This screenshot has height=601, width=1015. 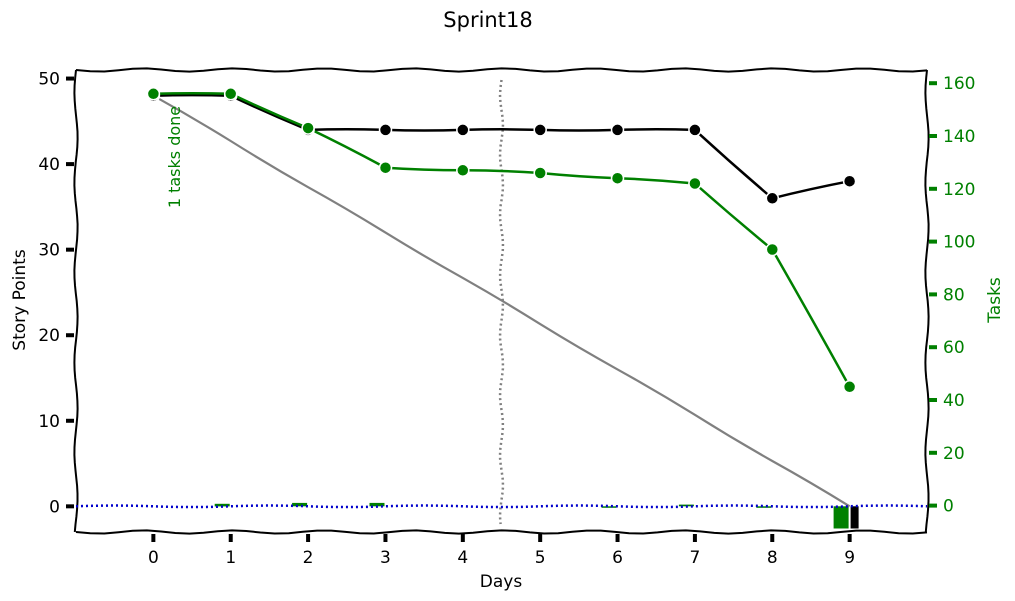 What do you see at coordinates (501, 532) in the screenshot?
I see `frame-bottom` at bounding box center [501, 532].